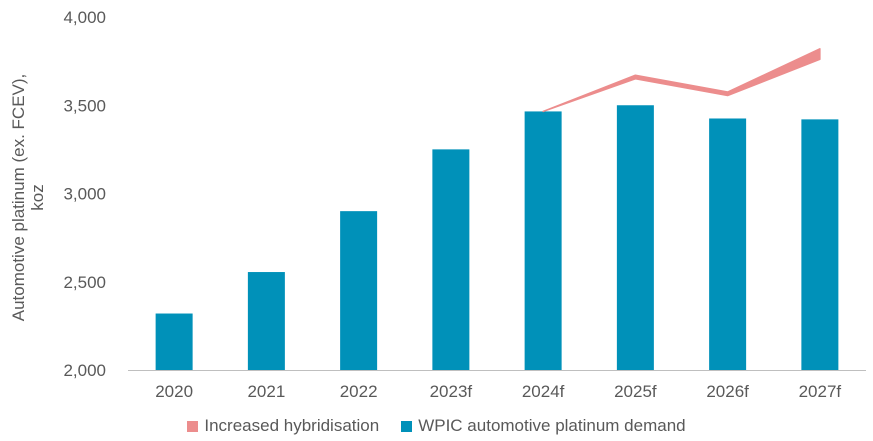  Describe the element at coordinates (292, 425) in the screenshot. I see `legend-label-hybridisation: Increased hybridisation` at that location.